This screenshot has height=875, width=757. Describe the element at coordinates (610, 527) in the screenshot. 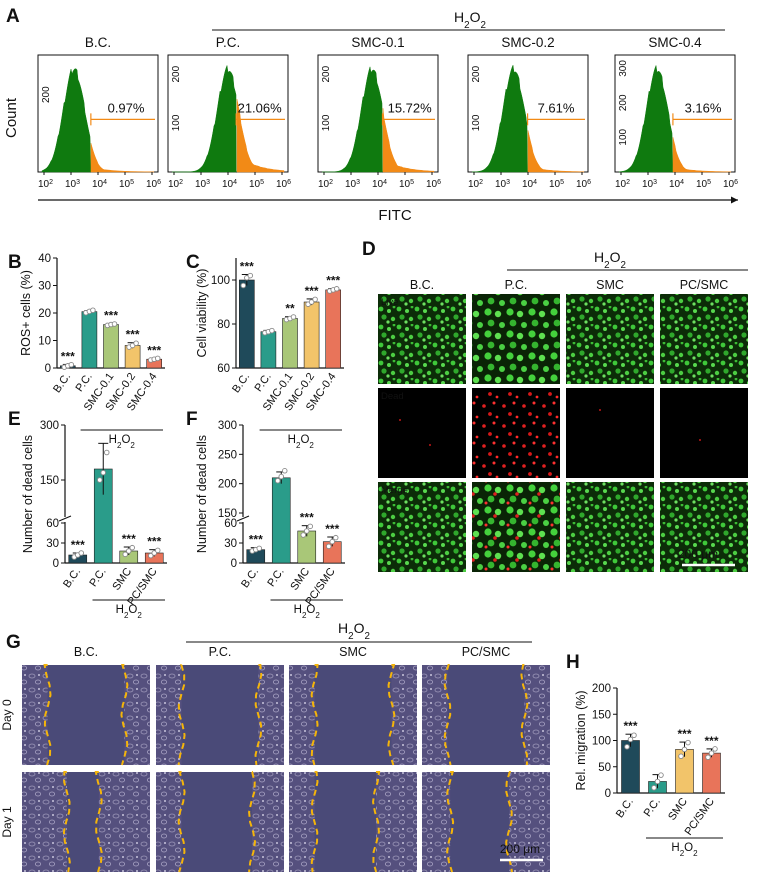

I see `micrograph-merge` at that location.